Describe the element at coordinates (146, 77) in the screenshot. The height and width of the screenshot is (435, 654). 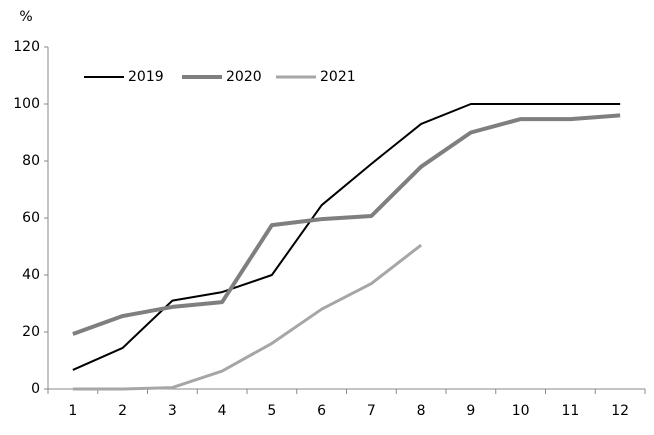
I see `legend-label: 2019` at that location.